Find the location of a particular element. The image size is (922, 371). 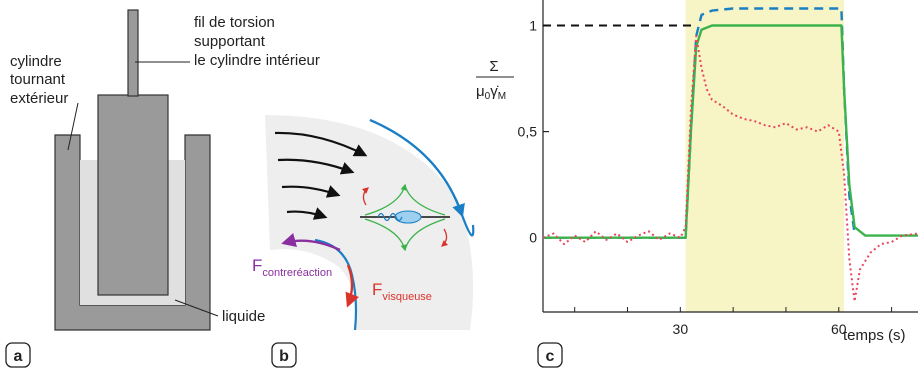

force-viscous-F: F is located at coordinates (377, 289).